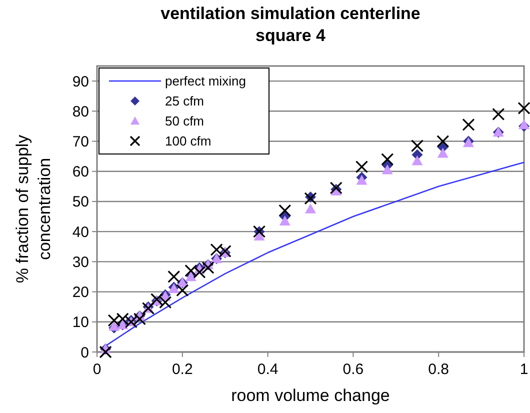 The width and height of the screenshot is (530, 413). What do you see at coordinates (310, 395) in the screenshot?
I see `x-axis-title: room volume change` at bounding box center [310, 395].